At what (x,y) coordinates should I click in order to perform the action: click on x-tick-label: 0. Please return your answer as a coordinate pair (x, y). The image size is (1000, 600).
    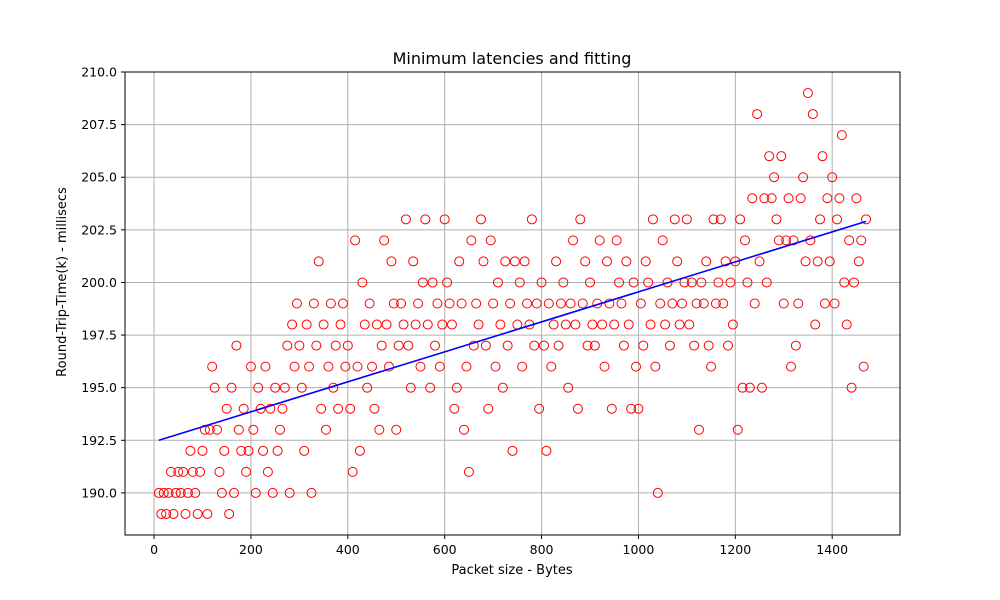
    Looking at the image, I should click on (154, 549).